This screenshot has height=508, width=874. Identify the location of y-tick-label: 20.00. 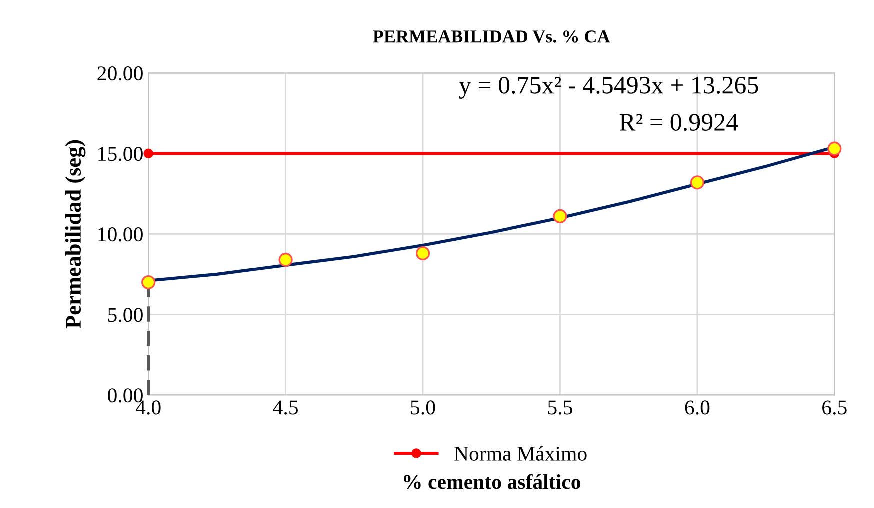
(120, 73).